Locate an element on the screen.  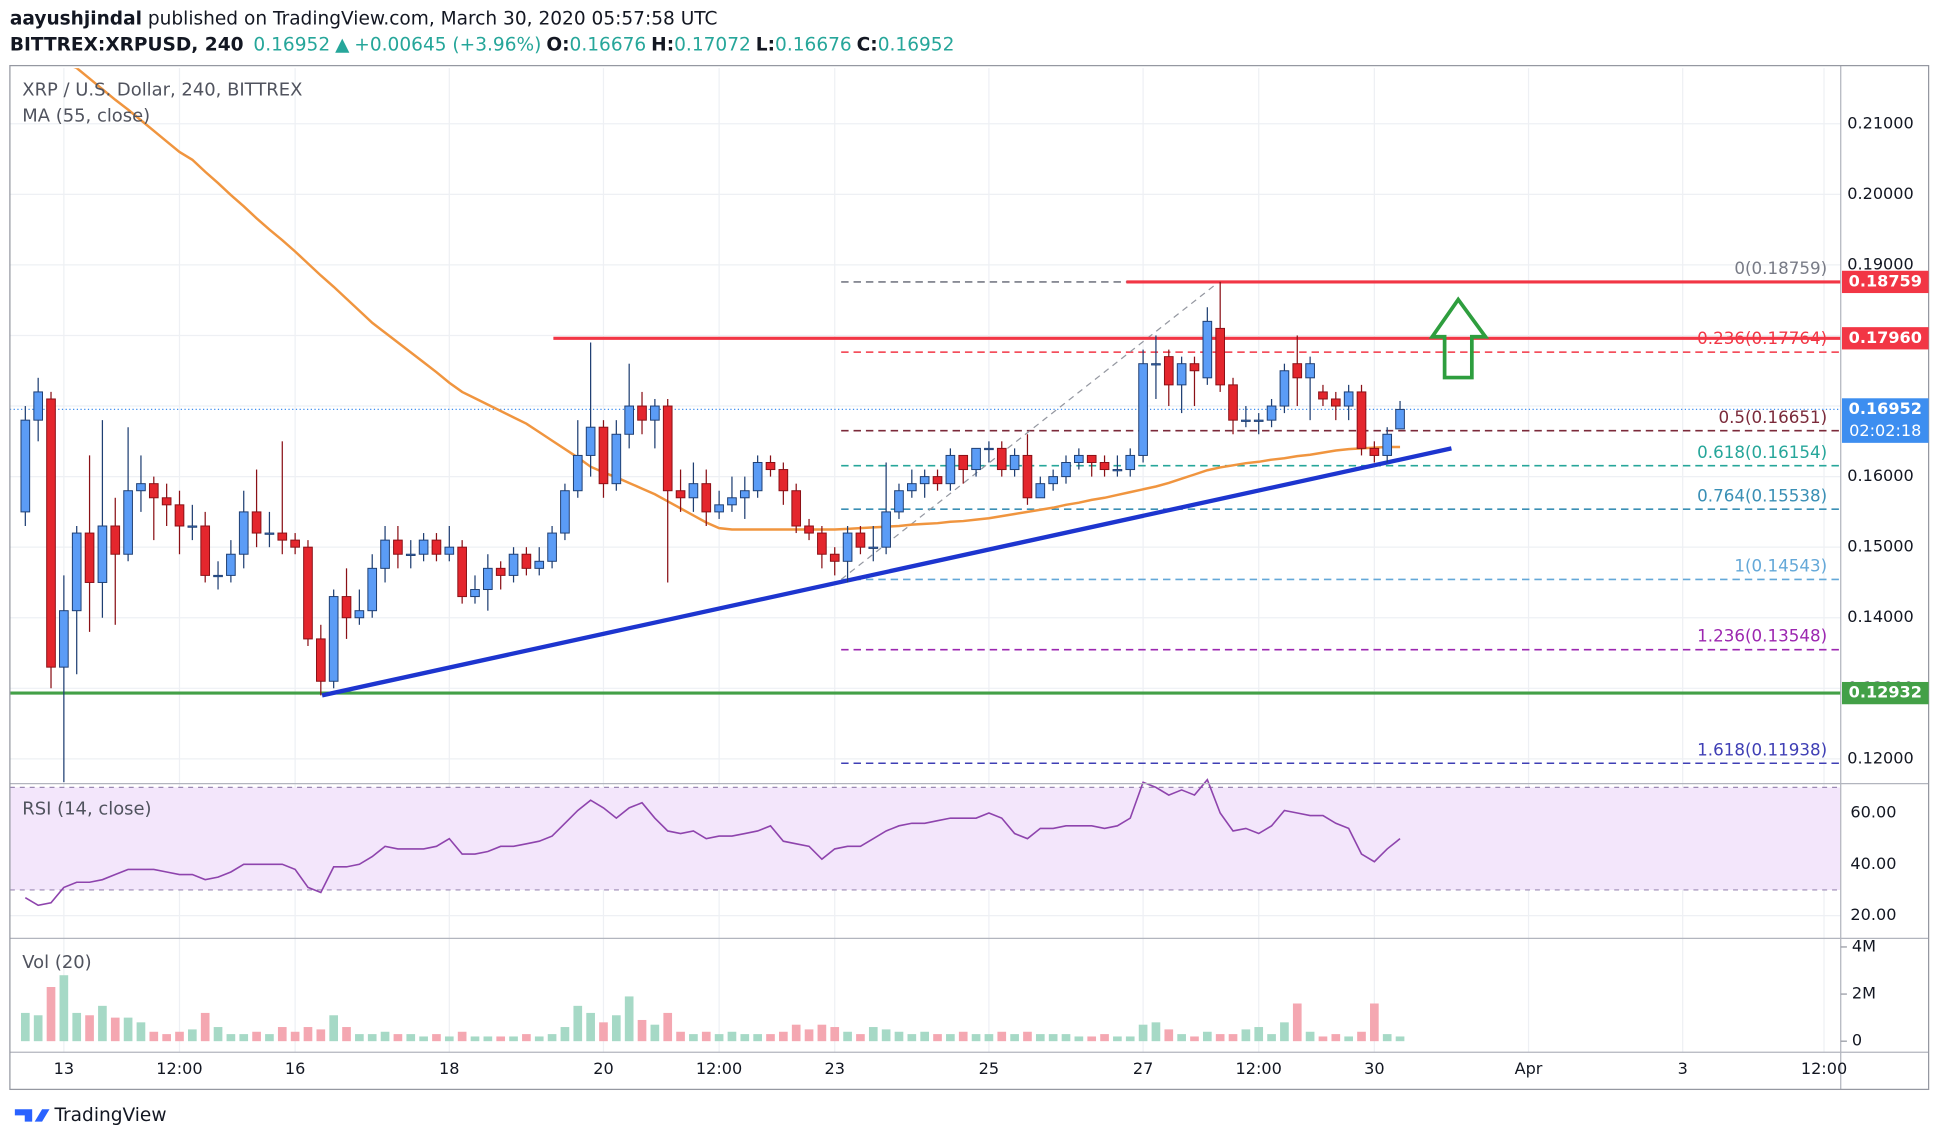
fib-label: 1.236(0.13548) is located at coordinates (1762, 636).